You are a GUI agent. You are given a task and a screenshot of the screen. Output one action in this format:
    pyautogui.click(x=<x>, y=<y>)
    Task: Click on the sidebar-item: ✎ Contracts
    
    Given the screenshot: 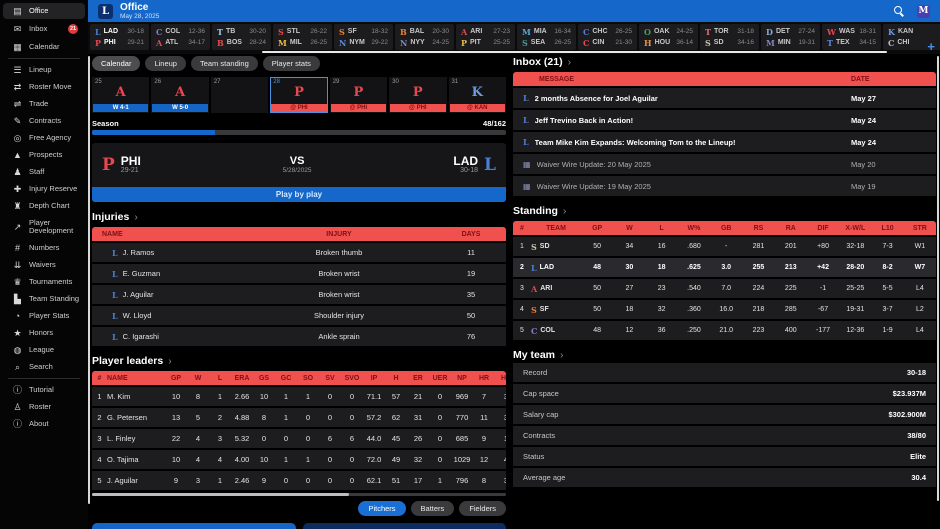 What is the action you would take?
    pyautogui.click(x=44, y=121)
    